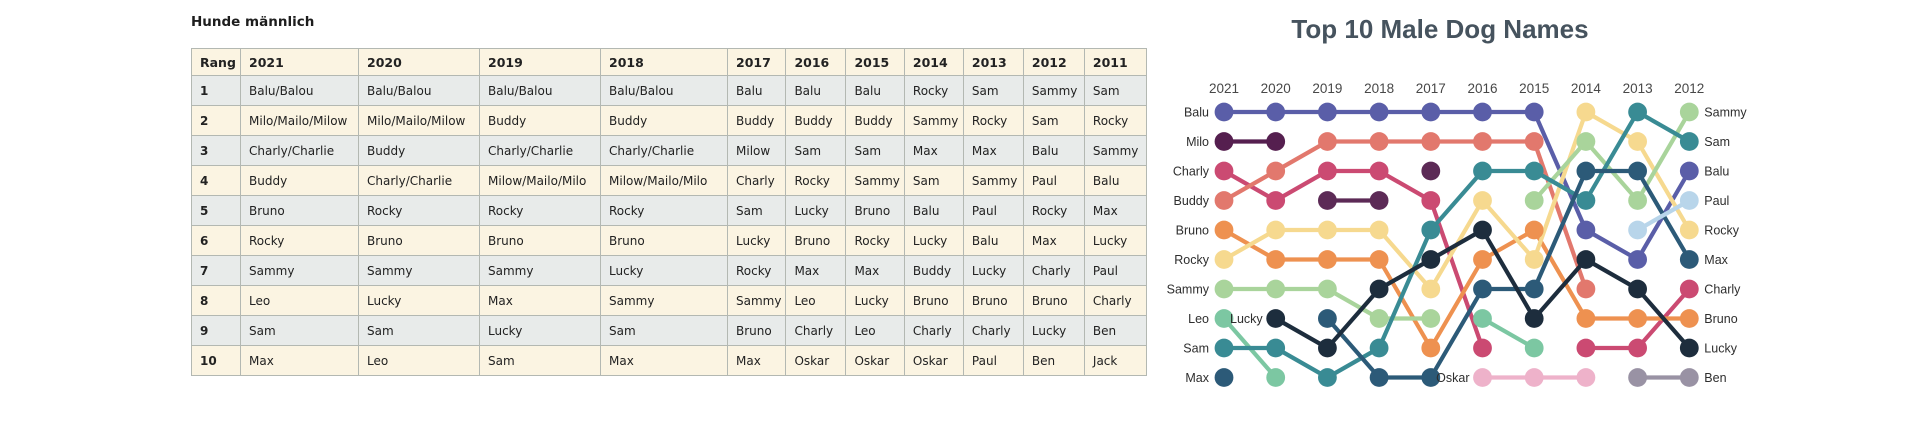 Image resolution: width=1920 pixels, height=426 pixels. I want to click on rank-label-left: Rocky, so click(1191, 260).